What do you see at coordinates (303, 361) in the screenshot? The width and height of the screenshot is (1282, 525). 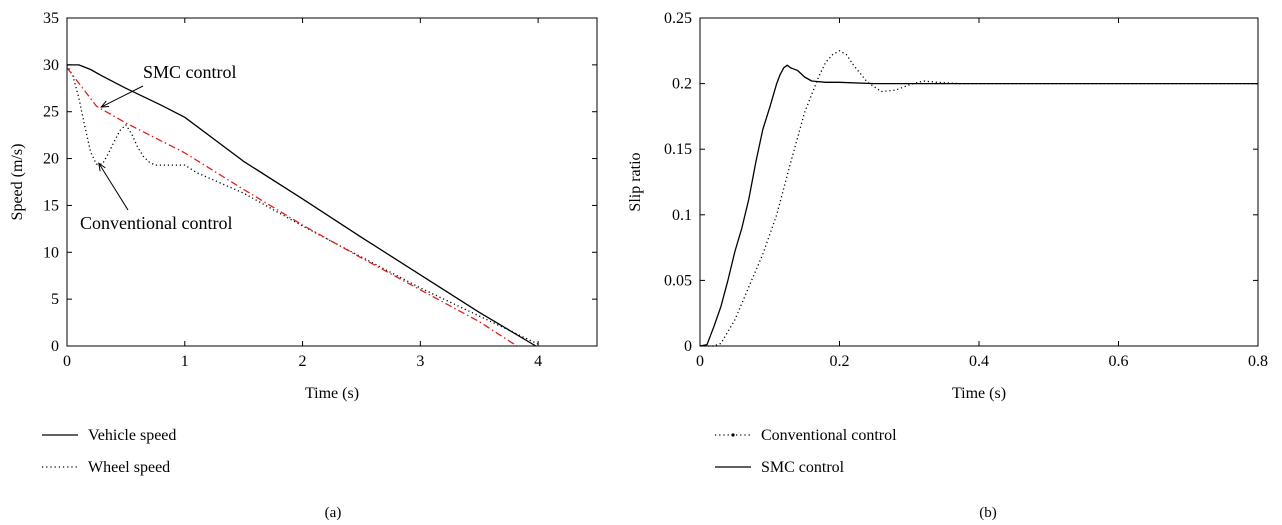 I see `x-tick-label: 2` at bounding box center [303, 361].